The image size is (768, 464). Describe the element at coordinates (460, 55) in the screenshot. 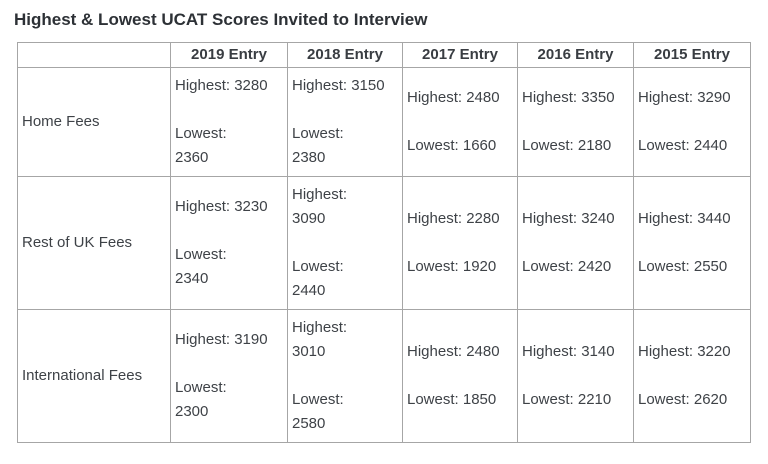

I see `header-cell-2017-entry: 2017 Entry` at that location.